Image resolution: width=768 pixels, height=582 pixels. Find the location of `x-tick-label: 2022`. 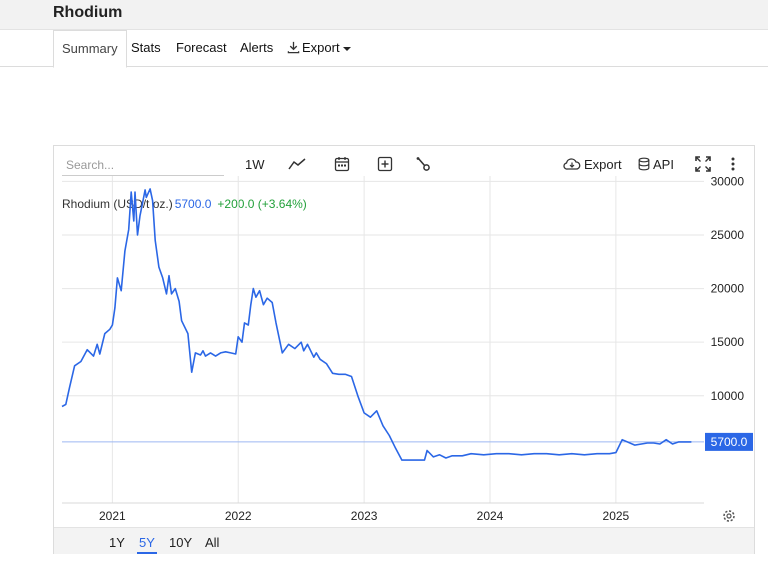

x-tick-label: 2022 is located at coordinates (238, 516).